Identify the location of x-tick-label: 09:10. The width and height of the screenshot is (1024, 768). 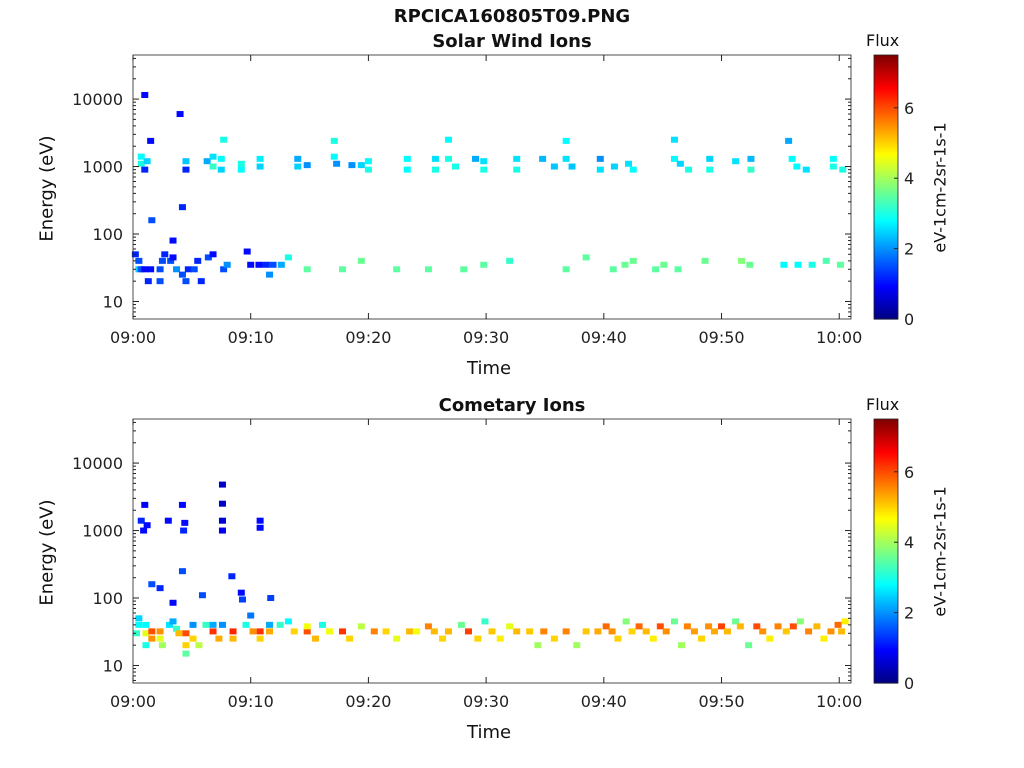
(251, 337).